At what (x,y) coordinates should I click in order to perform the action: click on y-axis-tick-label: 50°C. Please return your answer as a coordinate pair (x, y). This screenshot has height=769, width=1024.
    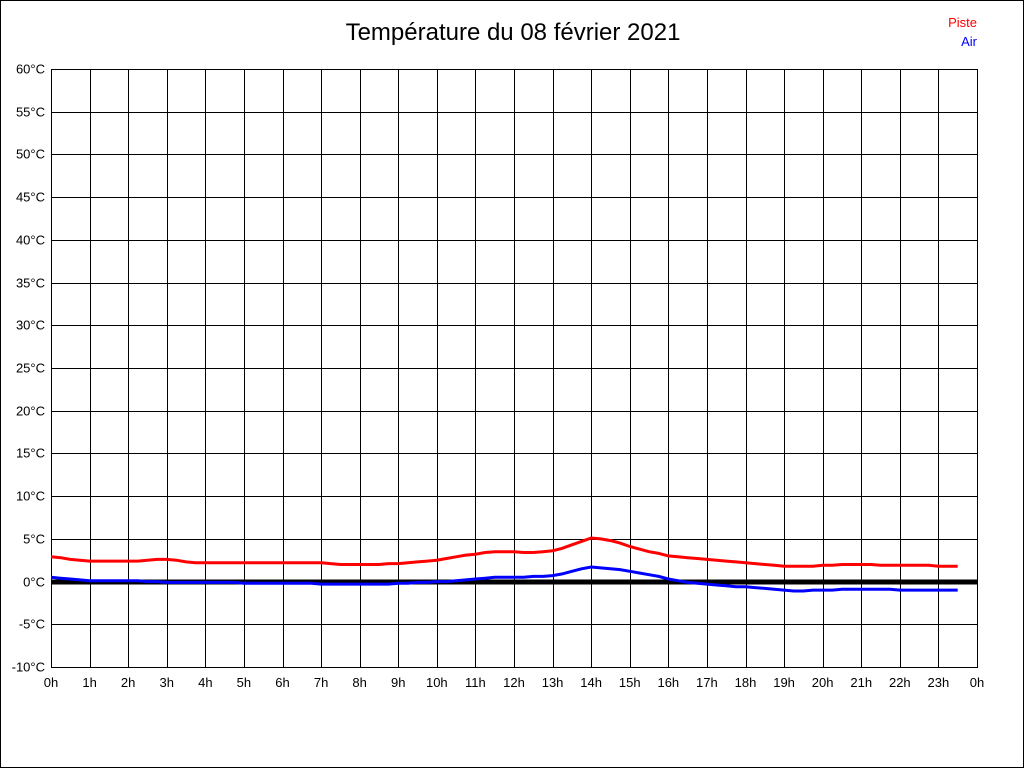
    Looking at the image, I should click on (30, 154).